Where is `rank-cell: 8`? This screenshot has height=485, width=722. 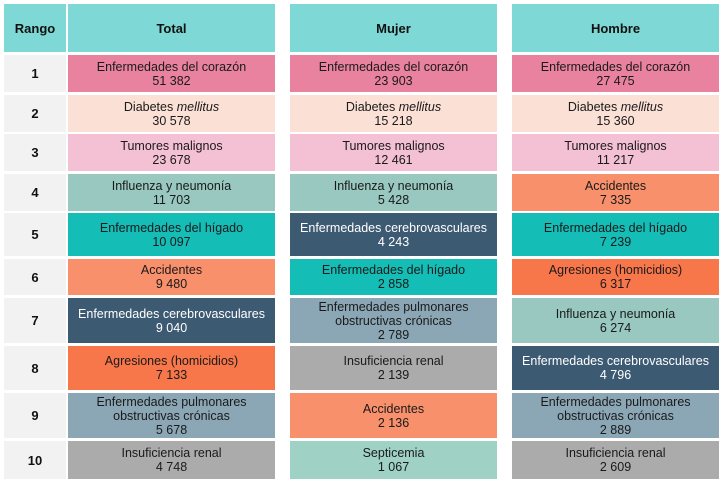
rank-cell: 8 is located at coordinates (35, 368).